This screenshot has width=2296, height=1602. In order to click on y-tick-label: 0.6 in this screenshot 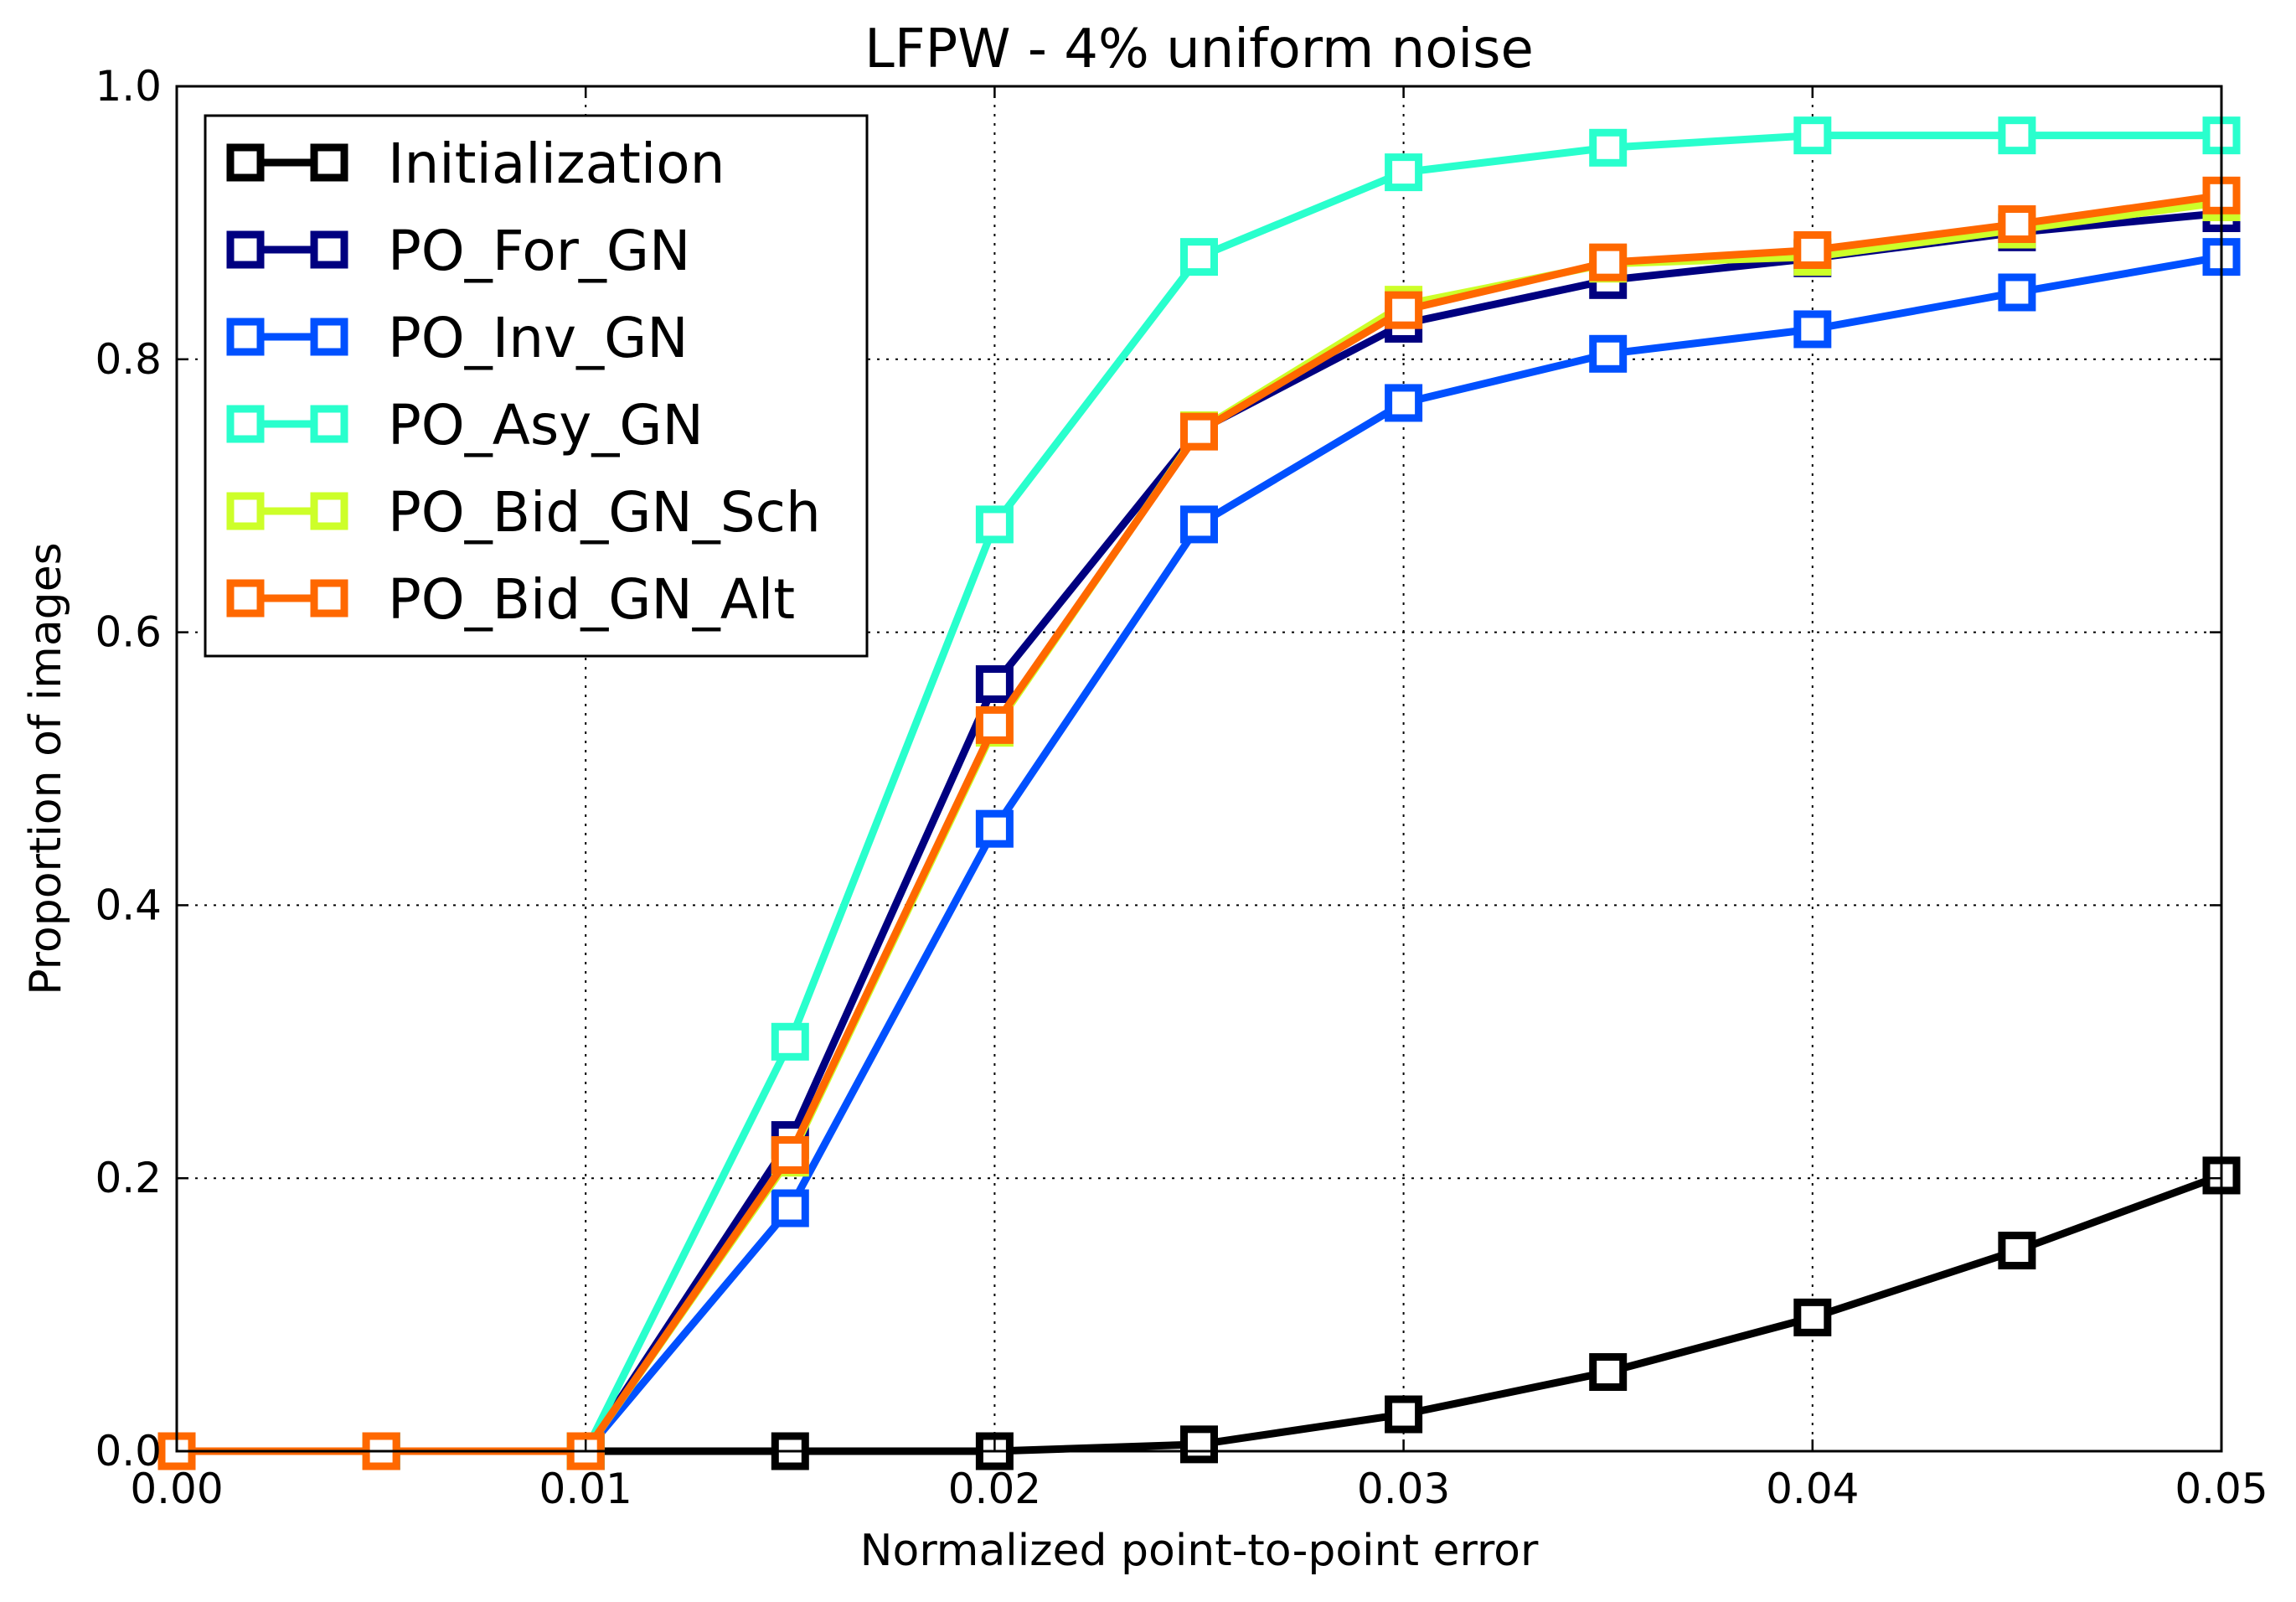, I will do `click(128, 632)`.